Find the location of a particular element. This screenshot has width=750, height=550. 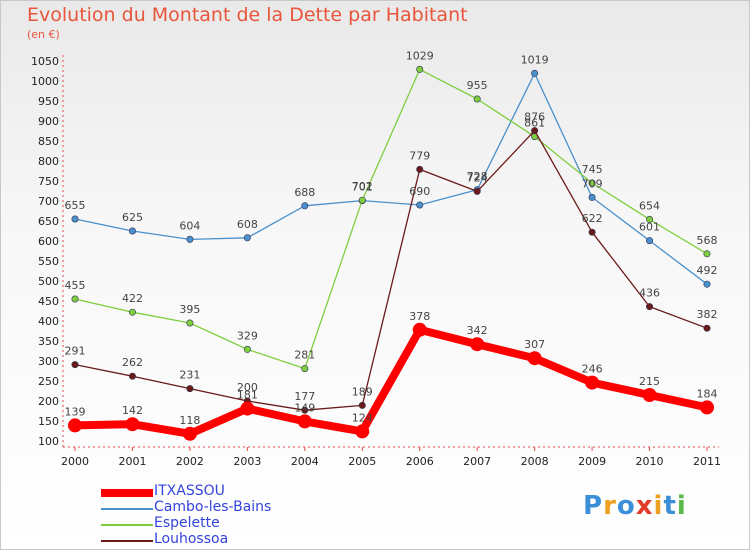

data-label: 1019 is located at coordinates (535, 59).